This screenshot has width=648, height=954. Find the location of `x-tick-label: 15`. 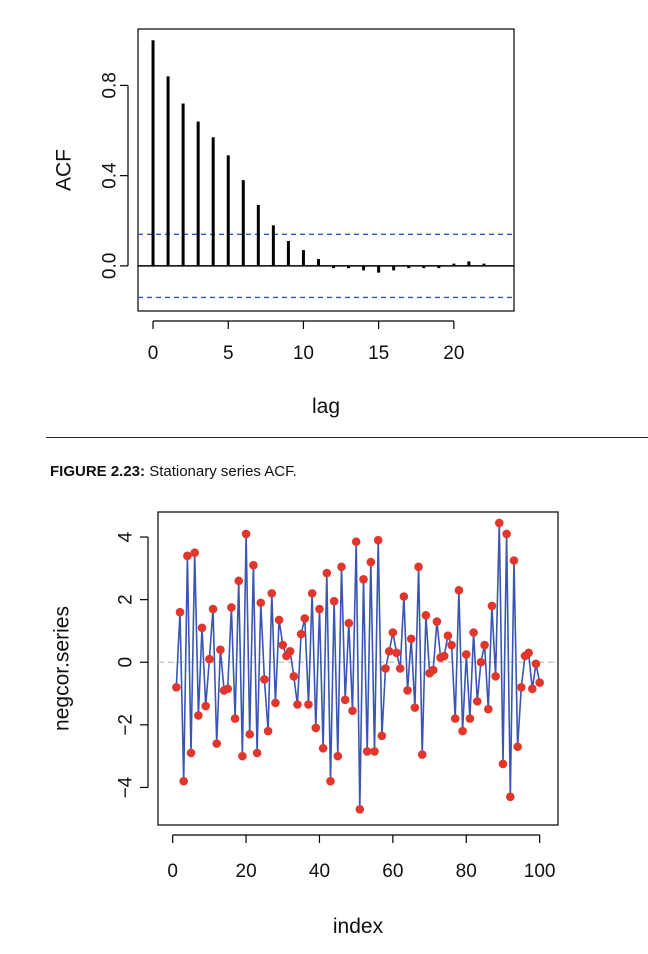

x-tick-label: 15 is located at coordinates (378, 353).